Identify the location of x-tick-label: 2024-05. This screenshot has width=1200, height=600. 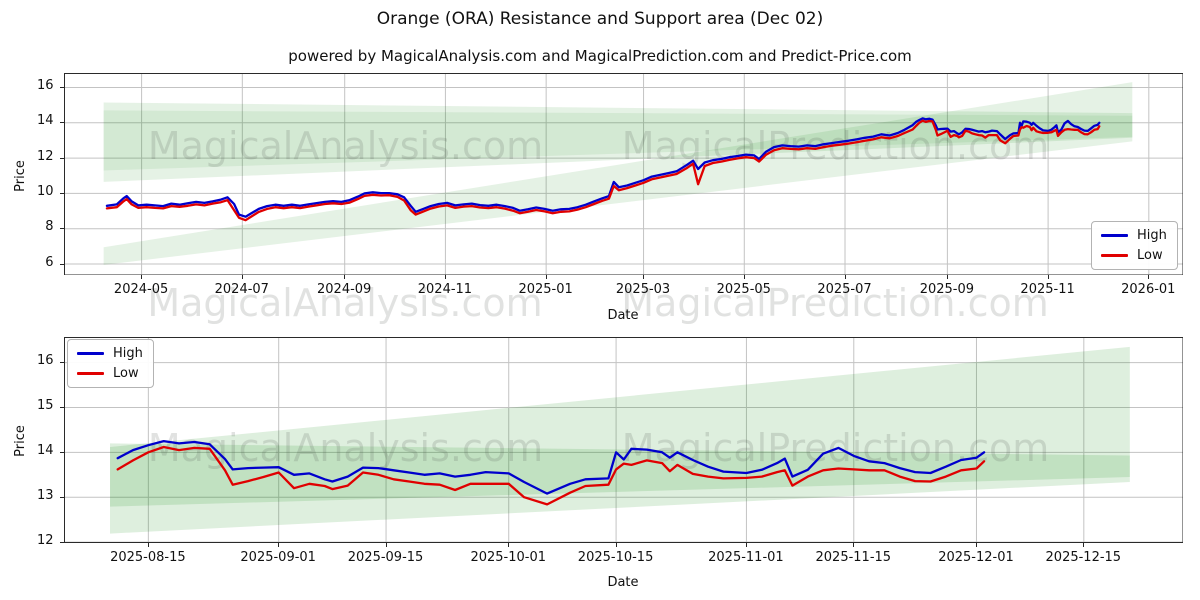
(141, 289).